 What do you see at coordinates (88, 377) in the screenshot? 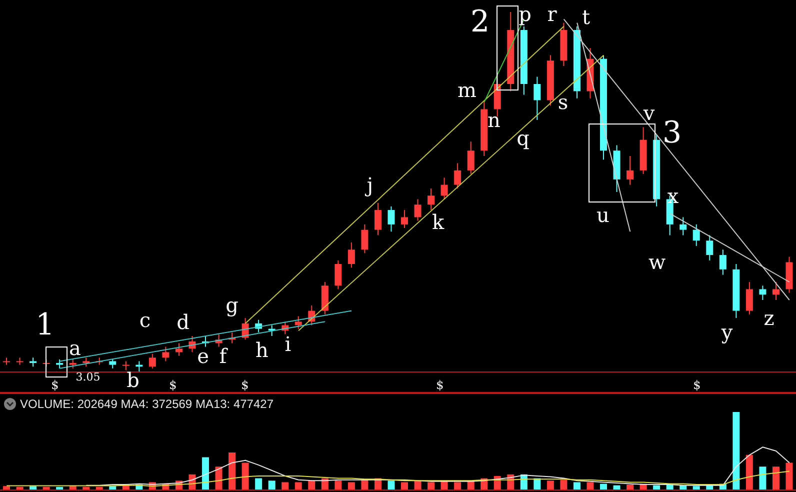
I see `annotation: 3.05` at bounding box center [88, 377].